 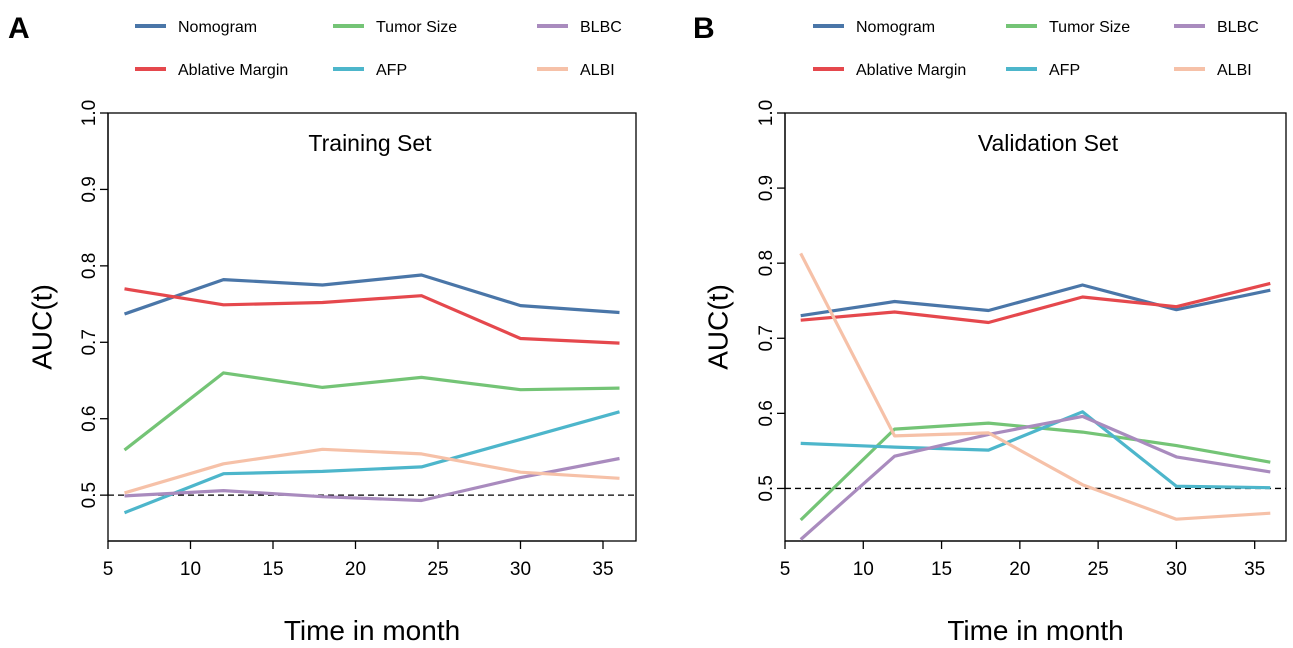 What do you see at coordinates (19, 28) in the screenshot?
I see `panel-letter: A` at bounding box center [19, 28].